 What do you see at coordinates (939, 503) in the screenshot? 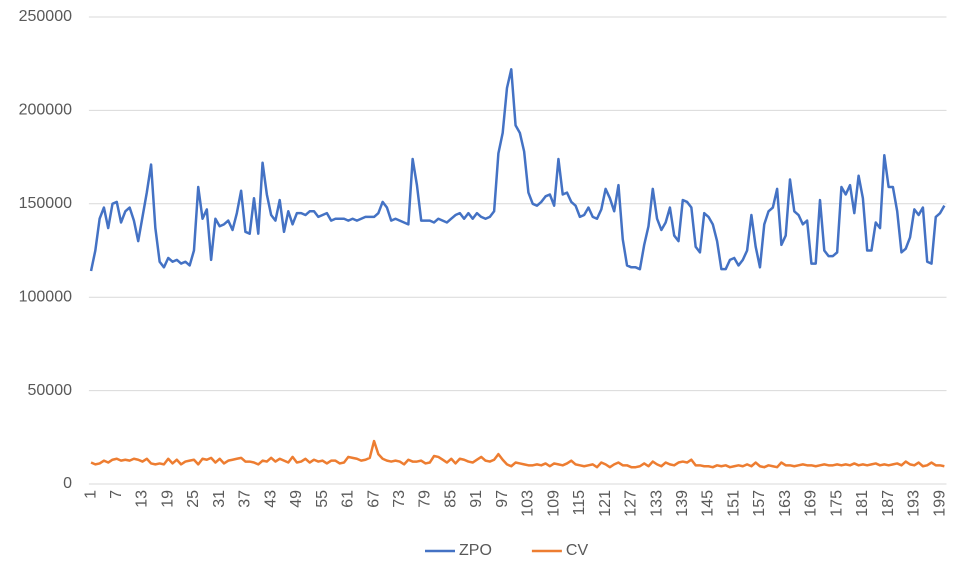
I see `x-tick-label: 199` at bounding box center [939, 503].